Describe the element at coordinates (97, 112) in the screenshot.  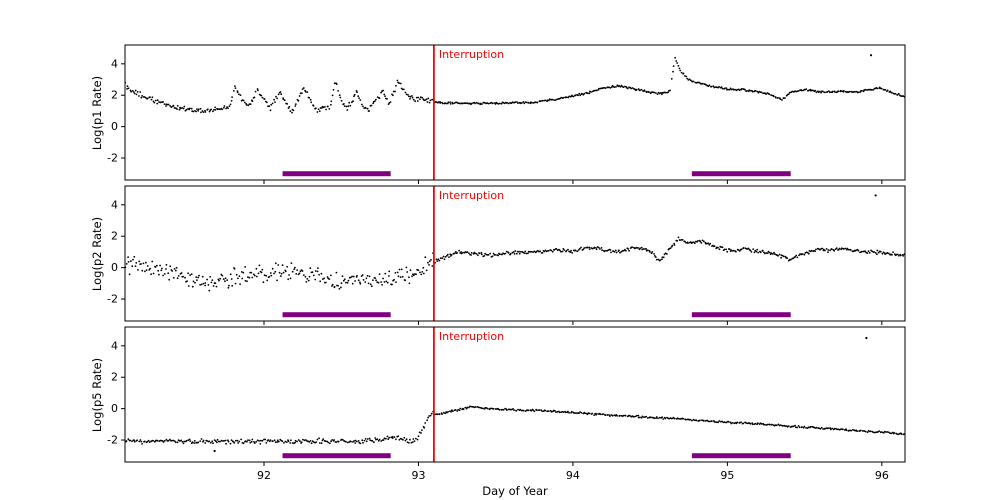
I see `y-axis-label-p1: Log(p1 Rate)` at that location.